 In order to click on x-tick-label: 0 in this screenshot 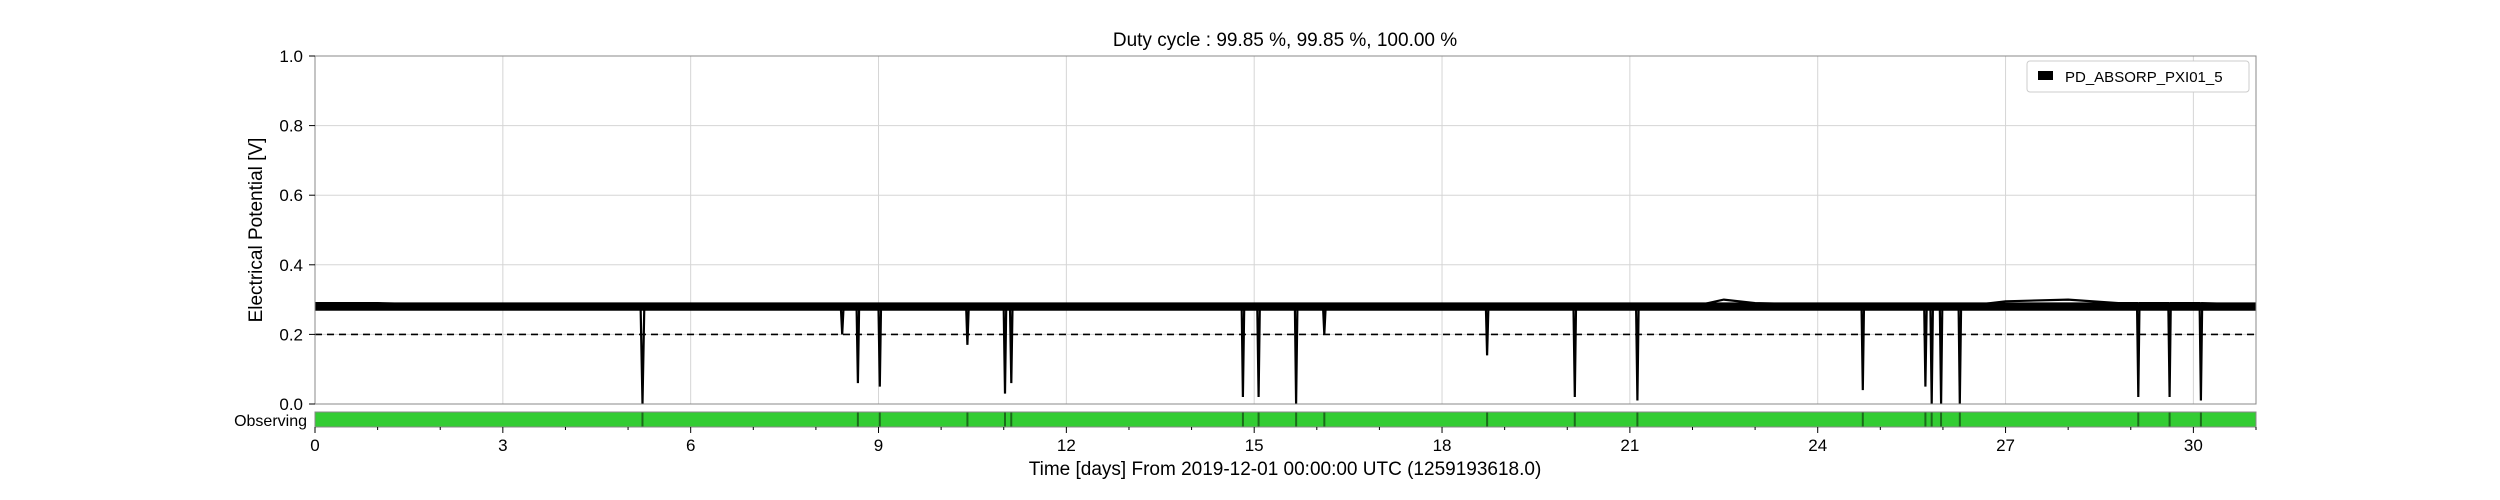, I will do `click(314, 445)`.